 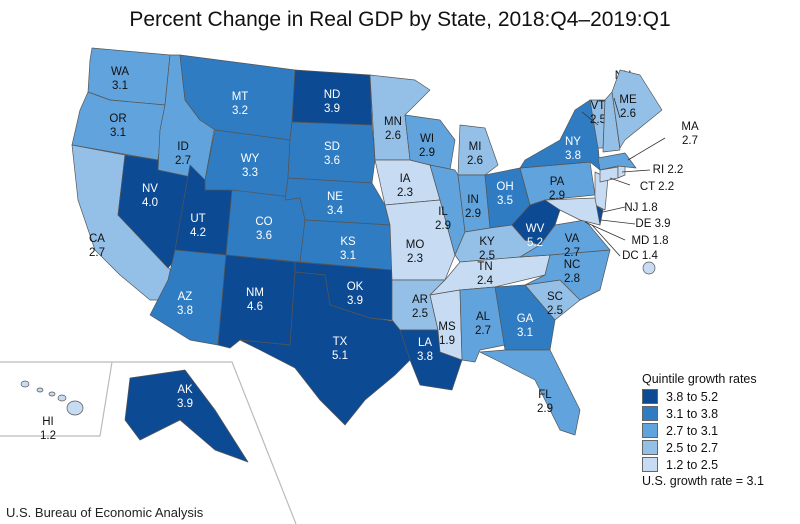 I want to click on state-abbr: TN, so click(x=484, y=267).